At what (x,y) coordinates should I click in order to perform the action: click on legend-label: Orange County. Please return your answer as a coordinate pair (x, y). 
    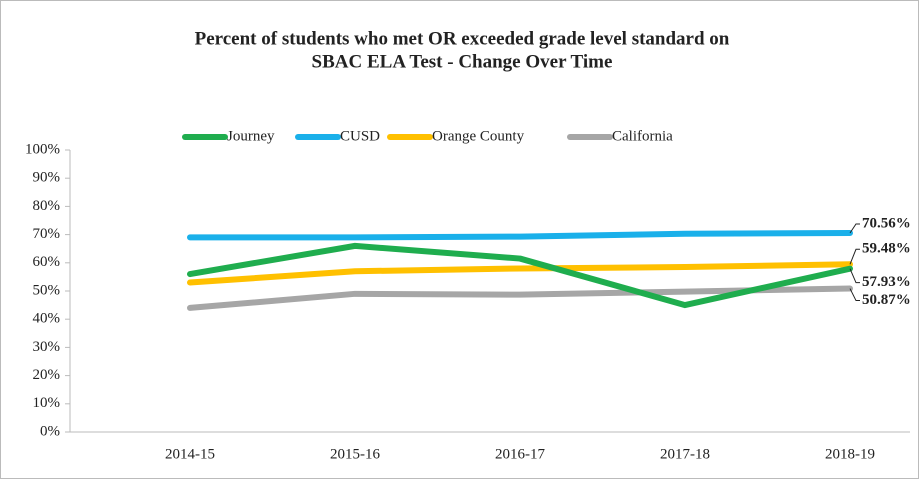
    Looking at the image, I should click on (478, 136).